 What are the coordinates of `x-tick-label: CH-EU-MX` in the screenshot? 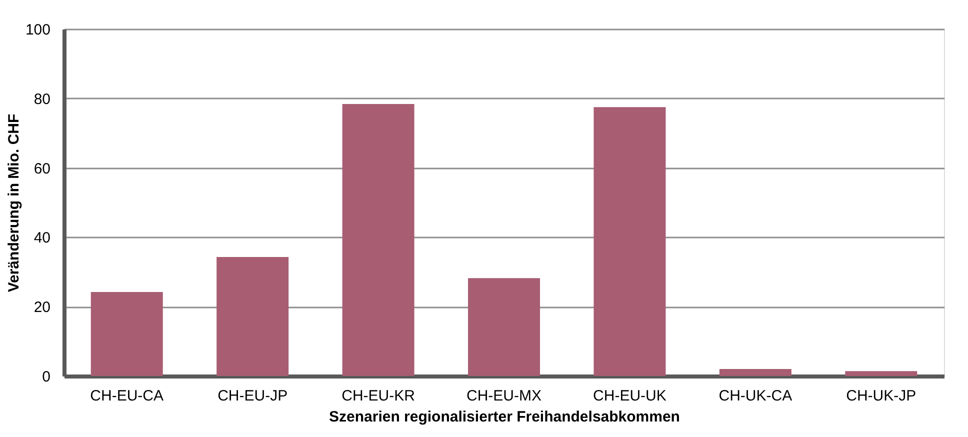 It's located at (504, 396).